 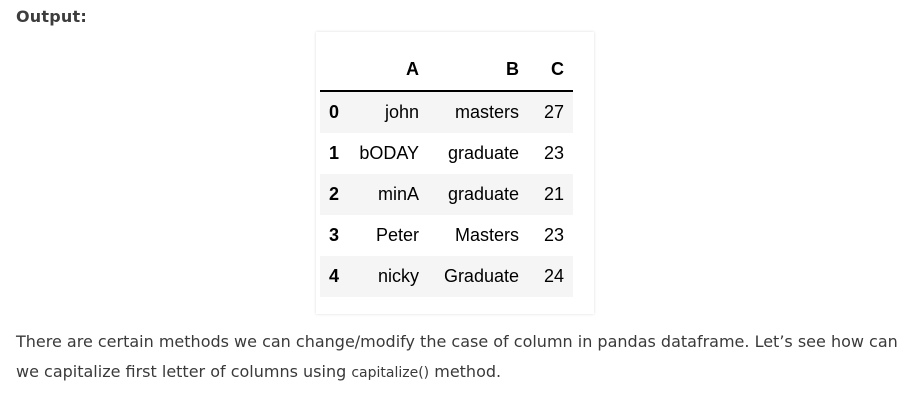 I want to click on table-row: 4 nicky Graduate 24, so click(x=446, y=276).